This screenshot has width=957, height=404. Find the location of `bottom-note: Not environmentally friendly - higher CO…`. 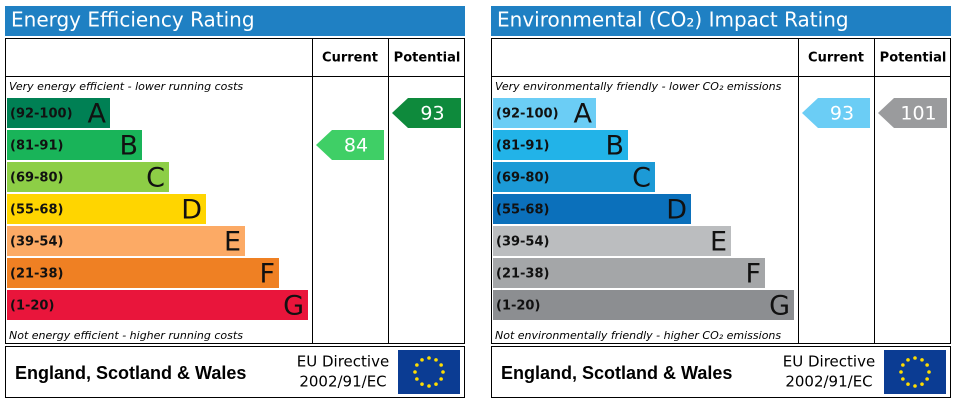

bottom-note: Not environmentally friendly - higher CO… is located at coordinates (638, 335).